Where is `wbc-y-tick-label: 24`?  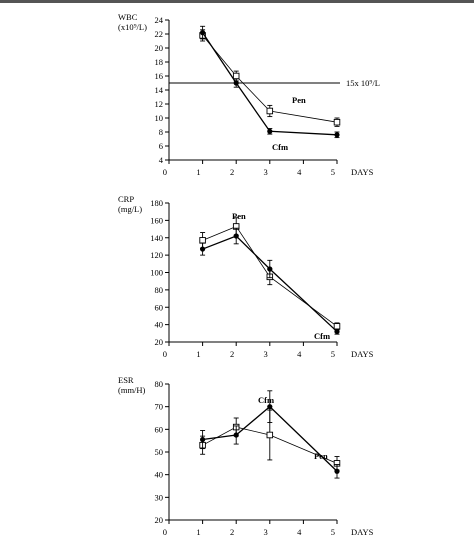
wbc-y-tick-label: 24 is located at coordinates (159, 20).